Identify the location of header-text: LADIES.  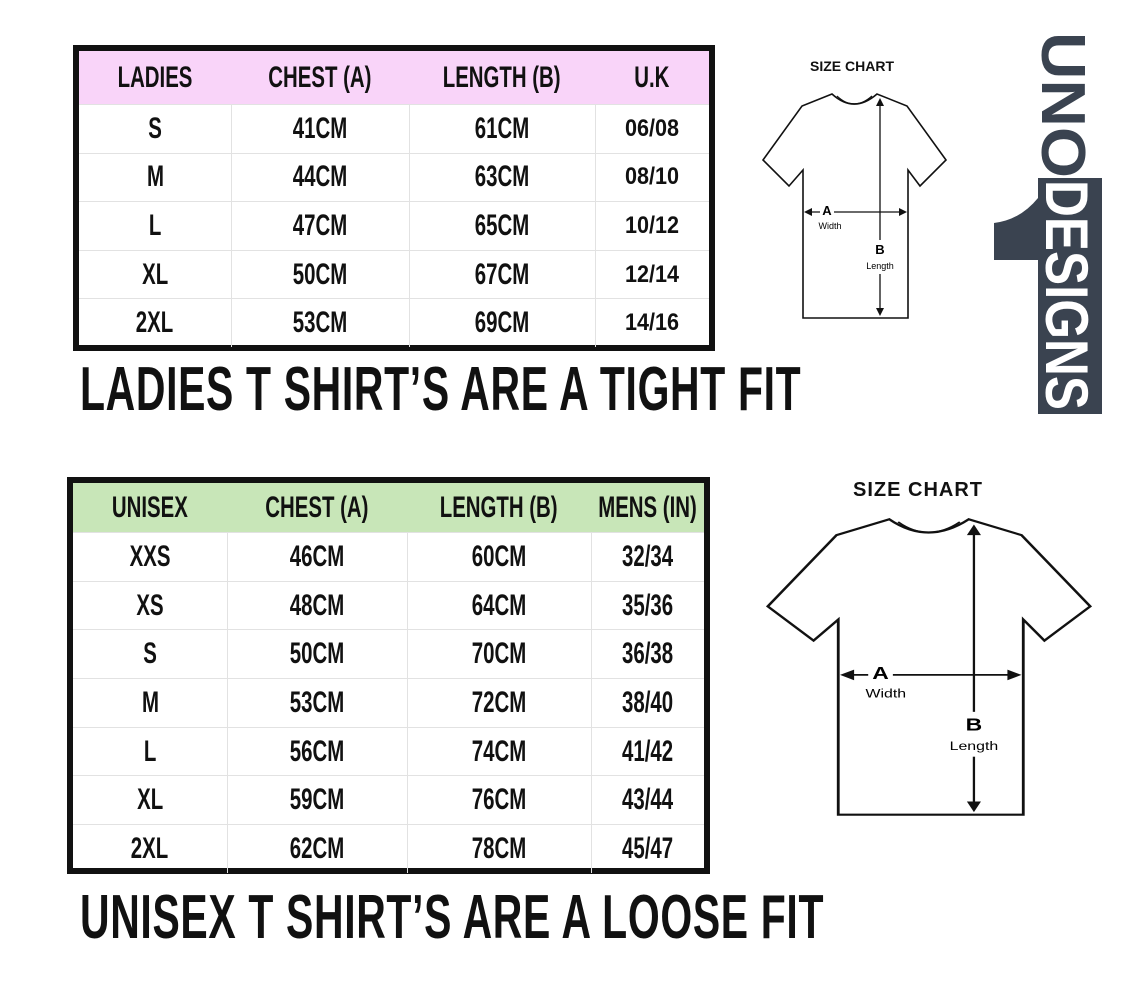
(155, 77).